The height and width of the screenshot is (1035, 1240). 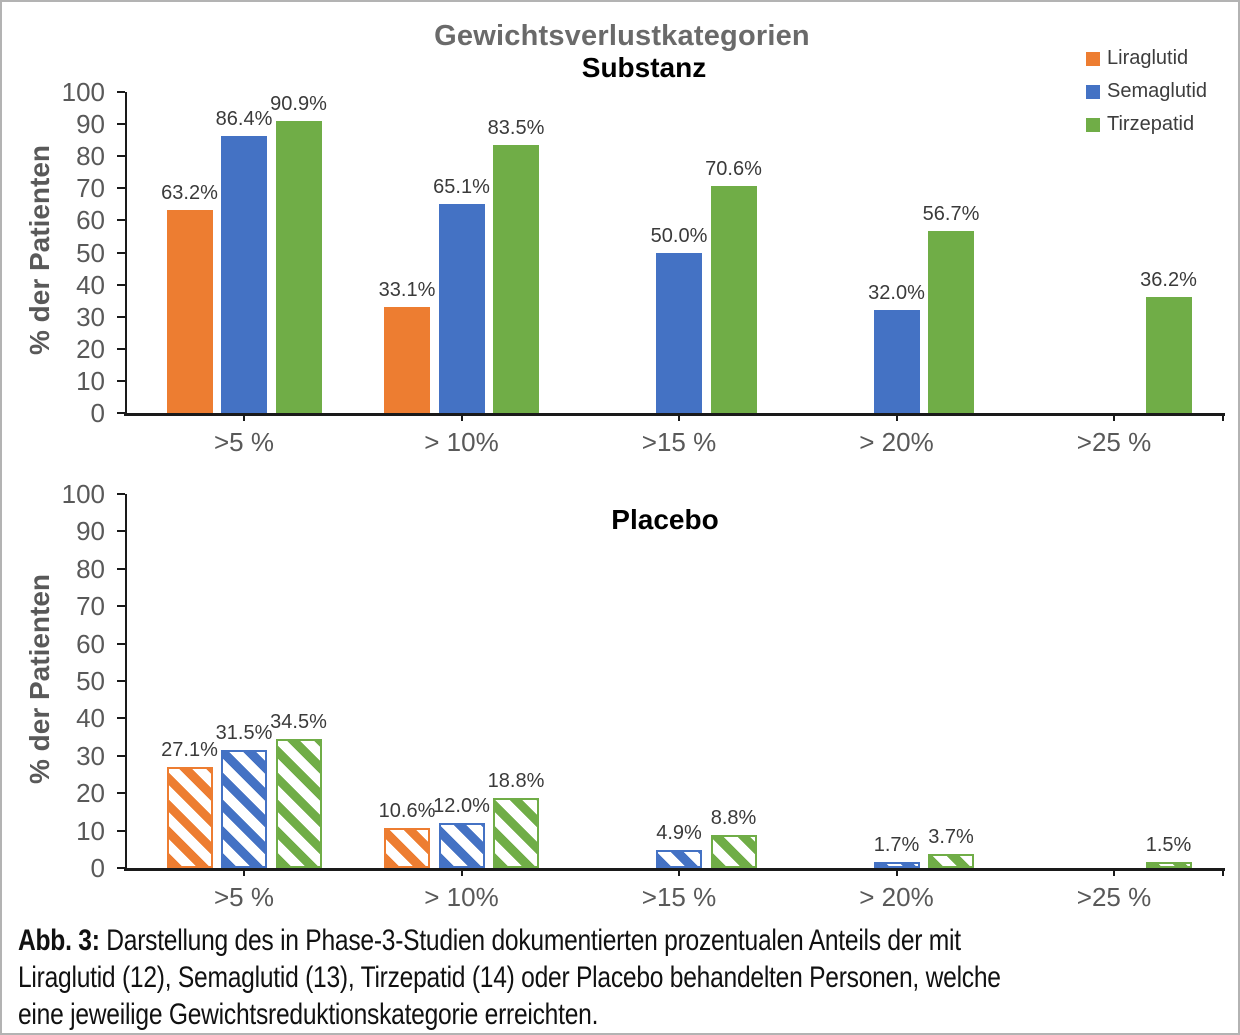 I want to click on chart-title-placebo: Placebo, so click(x=665, y=519).